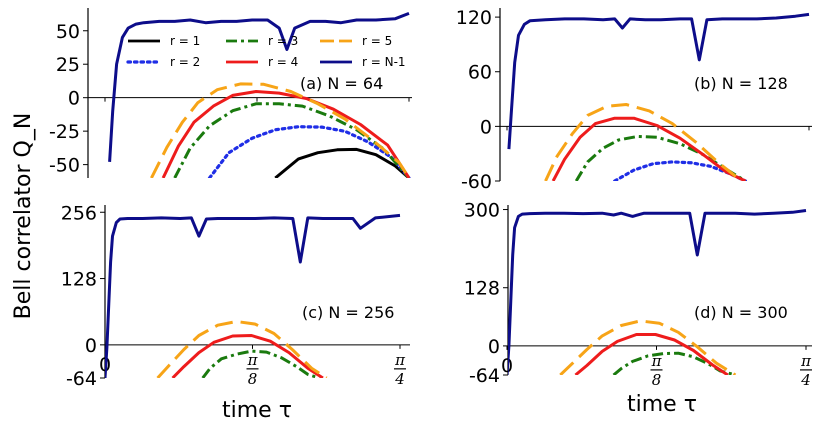  I want to click on legend-entry: r = 5, so click(356, 41).